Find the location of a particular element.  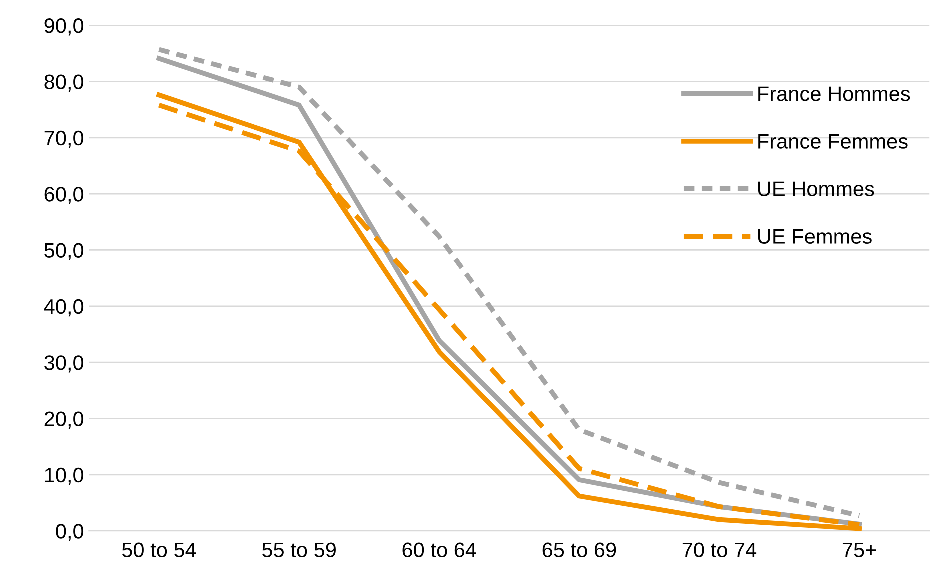

x-tick-label: 60 to 64 is located at coordinates (439, 550).